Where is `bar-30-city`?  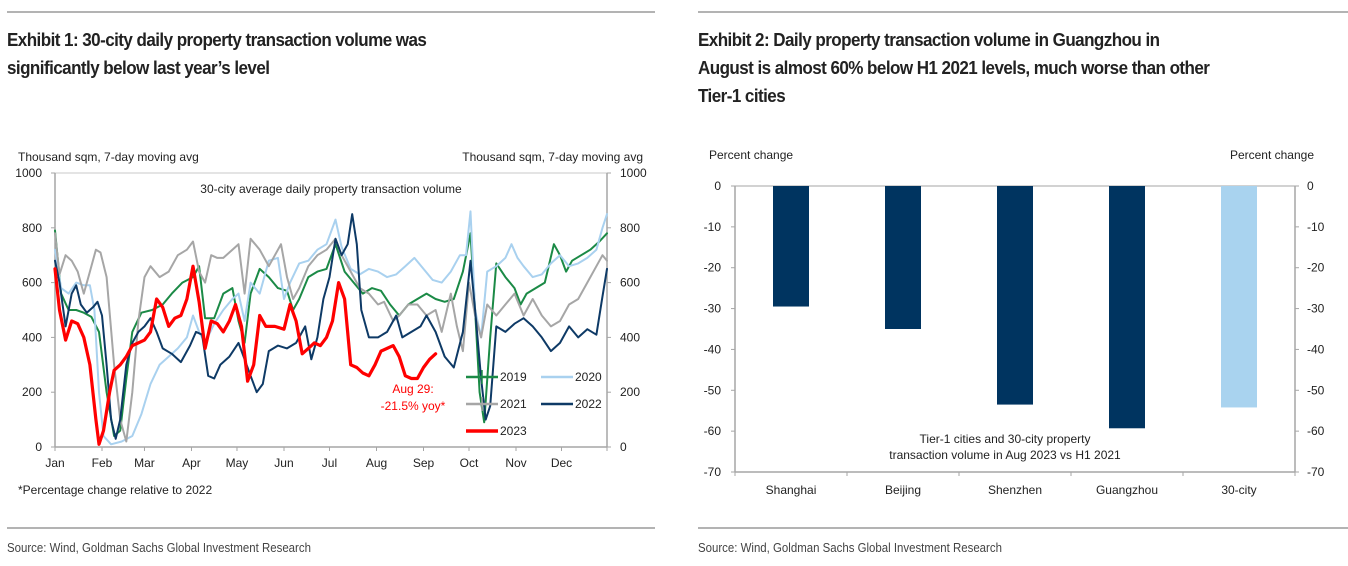 bar-30-city is located at coordinates (1239, 297).